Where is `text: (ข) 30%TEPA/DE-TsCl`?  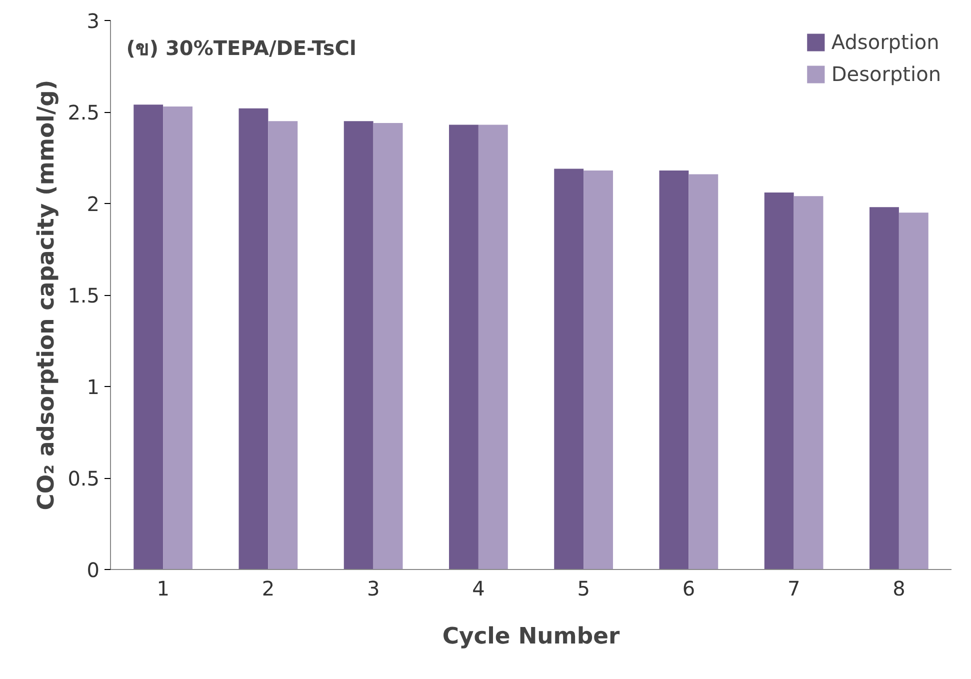 text: (ข) 30%TEPA/DE-TsCl is located at coordinates (241, 48).